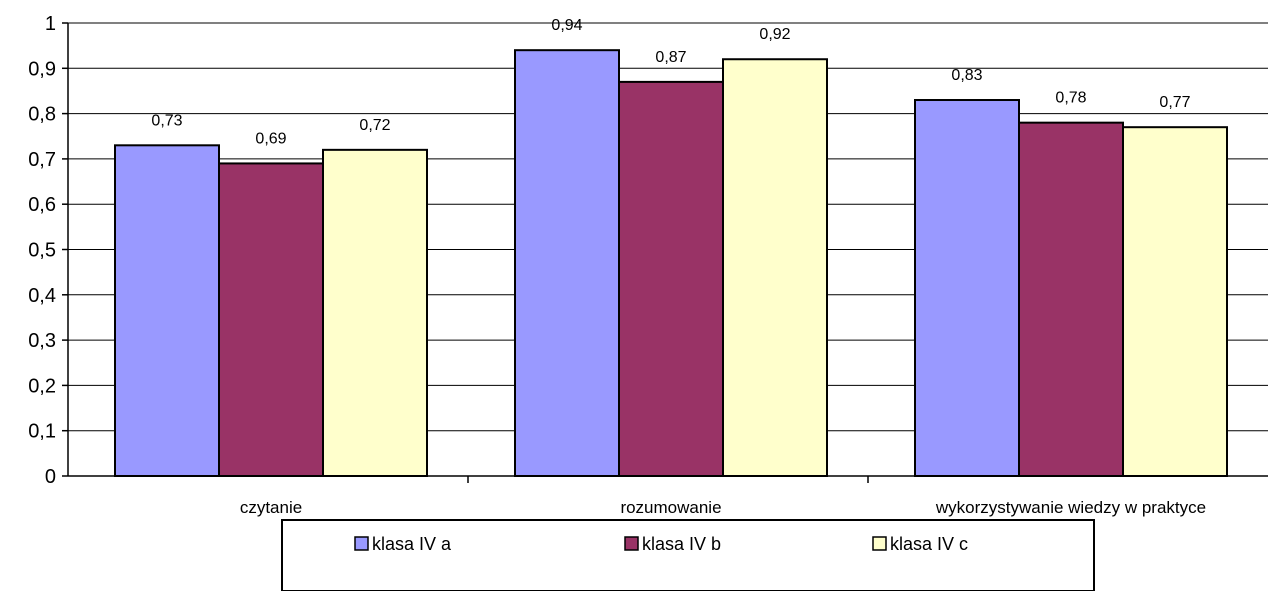 This screenshot has width=1278, height=591. What do you see at coordinates (270, 138) in the screenshot?
I see `data-label: 0,69` at bounding box center [270, 138].